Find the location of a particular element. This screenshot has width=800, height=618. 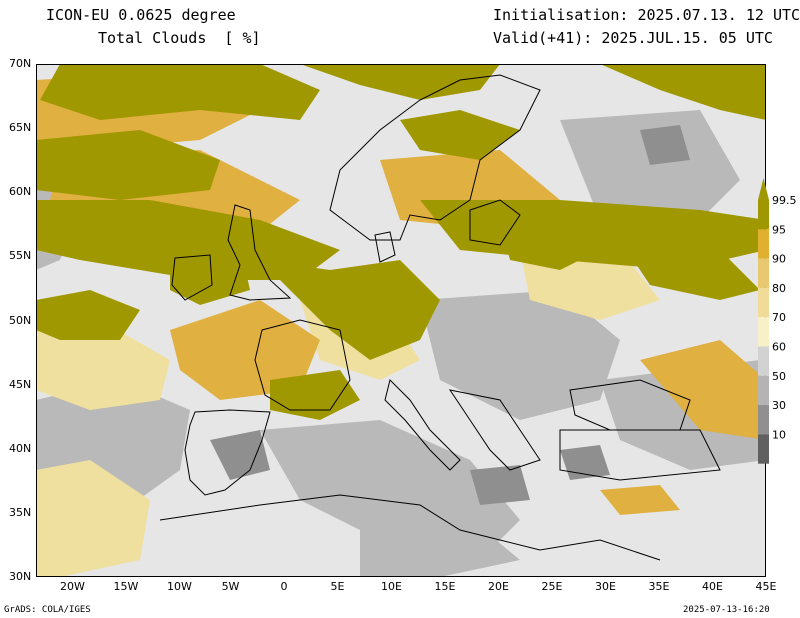

legend-overflow-arrow is located at coordinates (763, 189).